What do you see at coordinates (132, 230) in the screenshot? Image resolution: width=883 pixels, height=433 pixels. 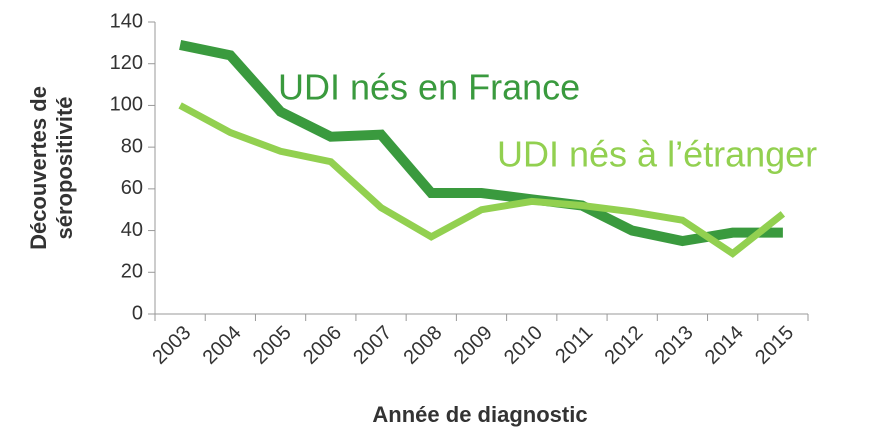 I see `y-tick-label: 40` at bounding box center [132, 230].